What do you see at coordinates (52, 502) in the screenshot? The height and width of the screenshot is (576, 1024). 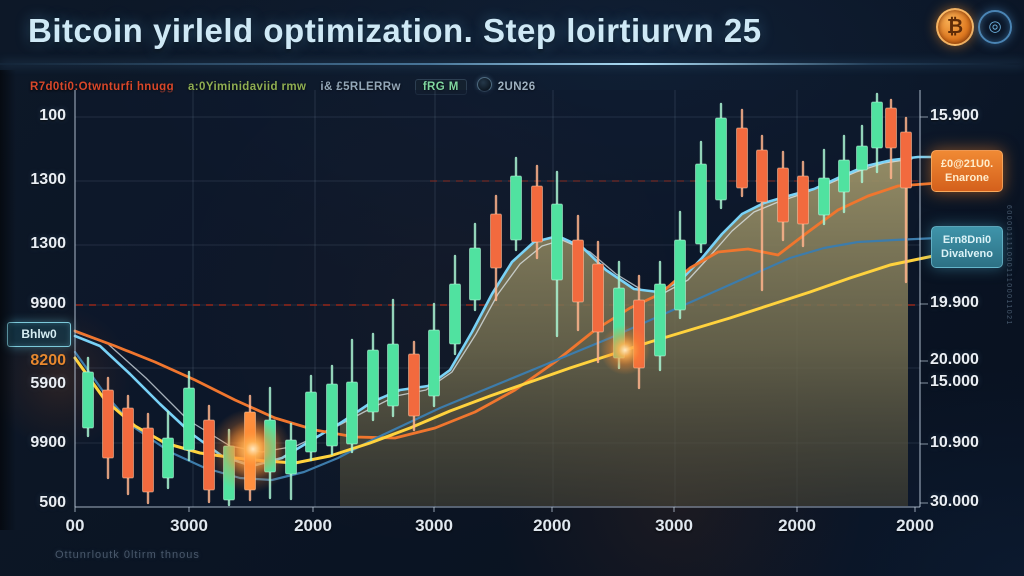 I see `y-axis-label-left: 500` at bounding box center [52, 502].